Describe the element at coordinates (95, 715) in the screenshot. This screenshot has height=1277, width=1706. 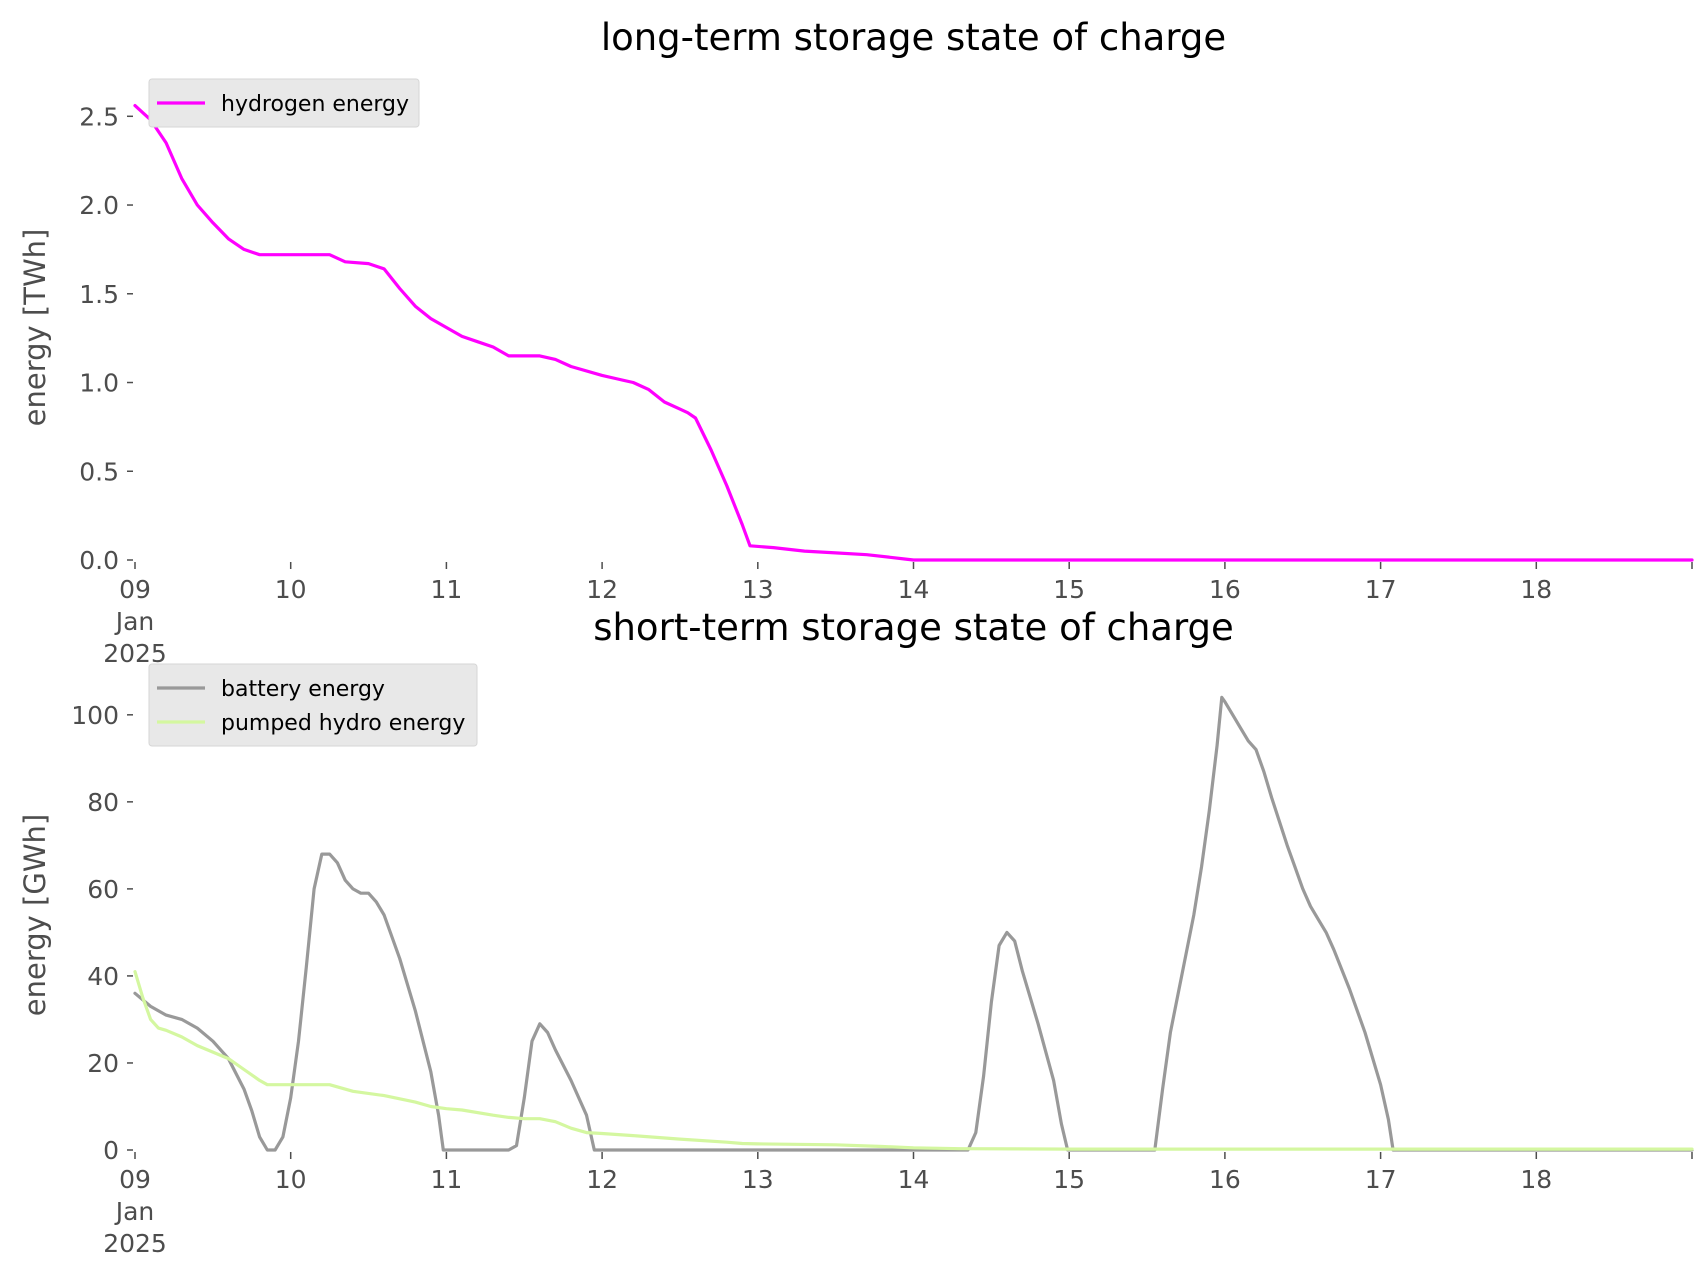
I see `y-tick-label: 100` at that location.